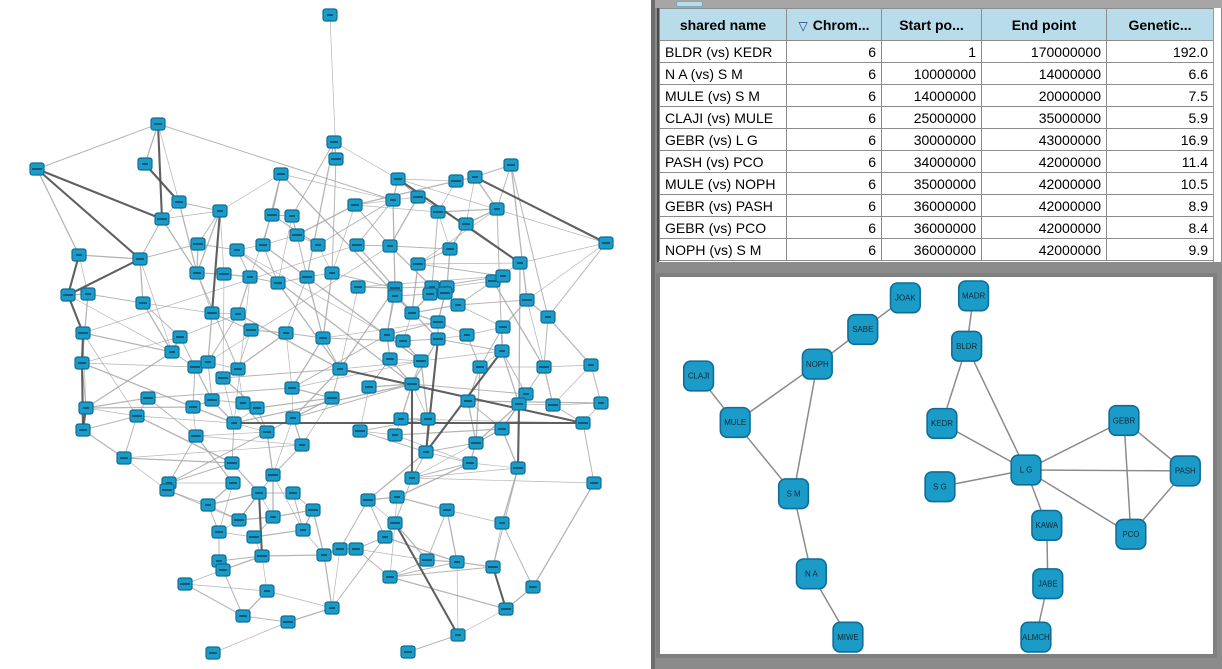  What do you see at coordinates (1160, 205) in the screenshot?
I see `cell-value: 8.9` at bounding box center [1160, 205].